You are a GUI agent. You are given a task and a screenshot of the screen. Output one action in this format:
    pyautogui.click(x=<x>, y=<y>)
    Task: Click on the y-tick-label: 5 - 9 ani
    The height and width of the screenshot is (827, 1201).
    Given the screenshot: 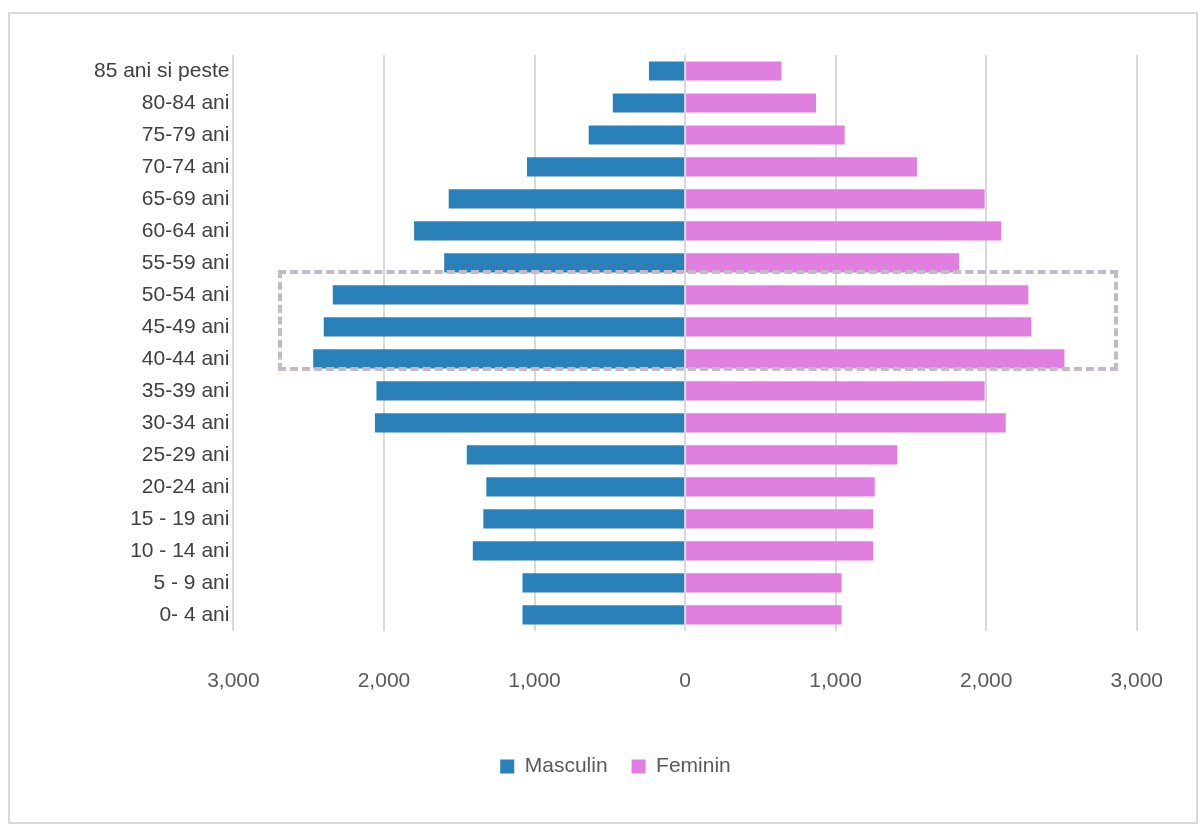 What is the action you would take?
    pyautogui.click(x=191, y=581)
    